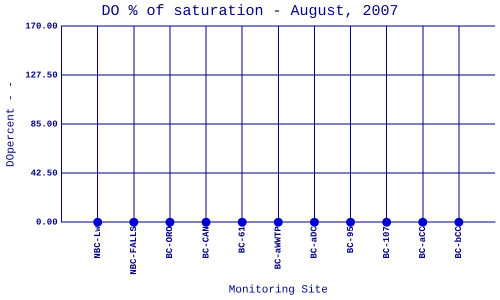 This screenshot has width=500, height=300. Describe the element at coordinates (170, 242) in the screenshot. I see `x-tick-label: BC-ORO` at that location.